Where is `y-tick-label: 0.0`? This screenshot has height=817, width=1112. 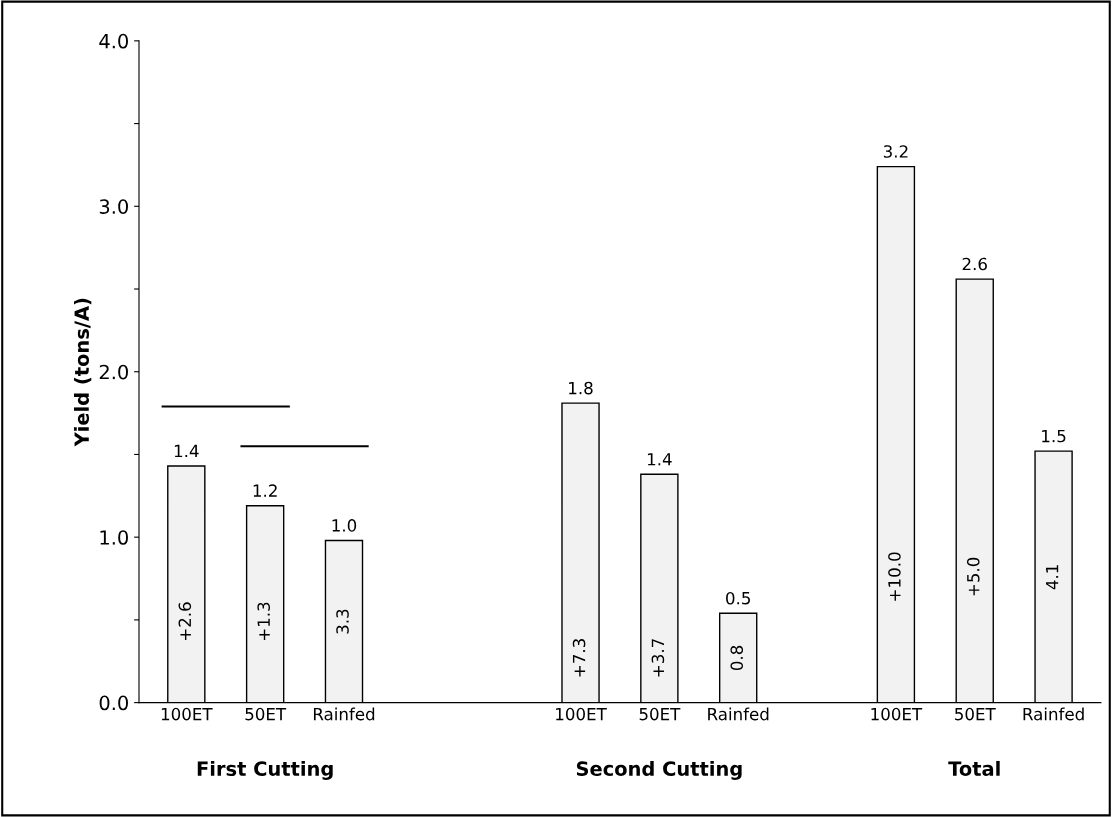 y-tick-label: 0.0 is located at coordinates (113, 703).